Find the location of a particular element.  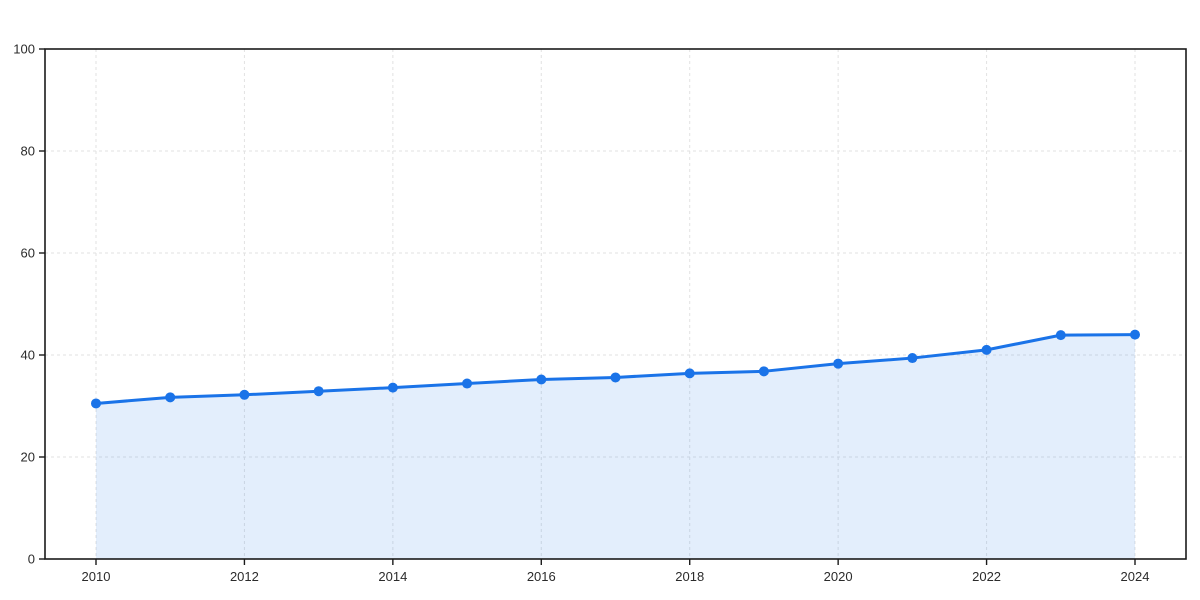

x-tick-label: 2020 is located at coordinates (838, 576).